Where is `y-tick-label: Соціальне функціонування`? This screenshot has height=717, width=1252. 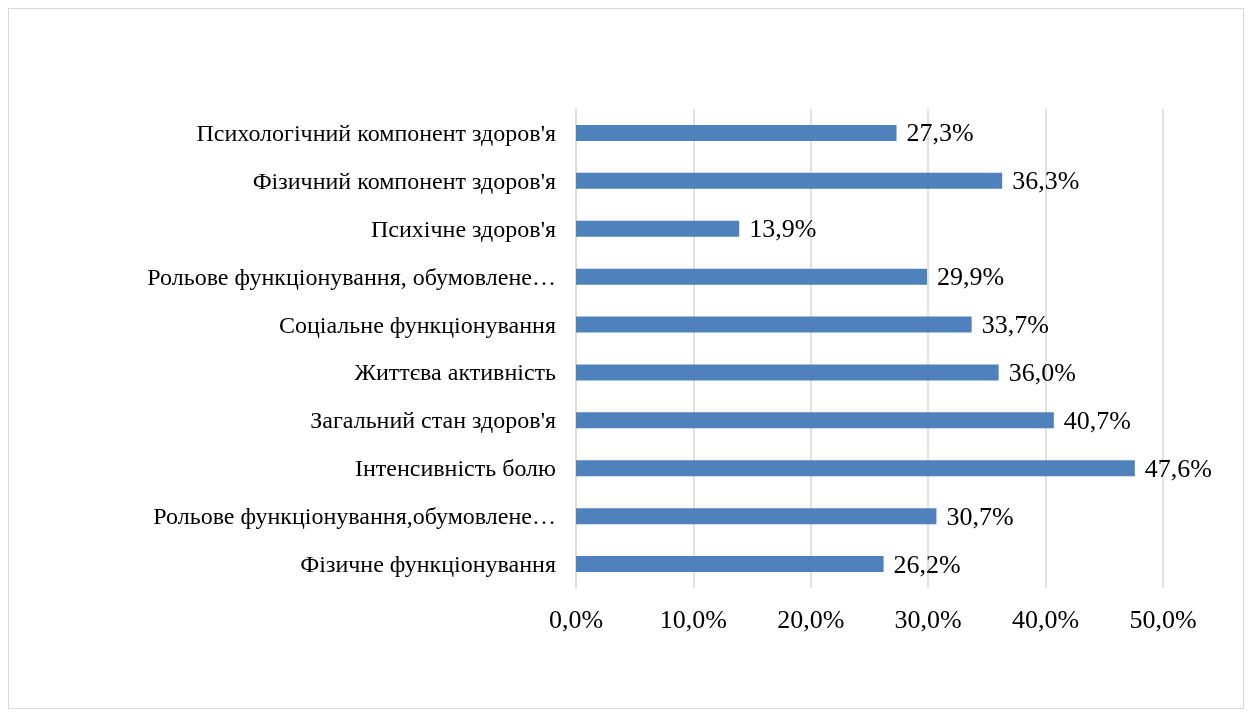 y-tick-label: Соціальне функціонування is located at coordinates (417, 324).